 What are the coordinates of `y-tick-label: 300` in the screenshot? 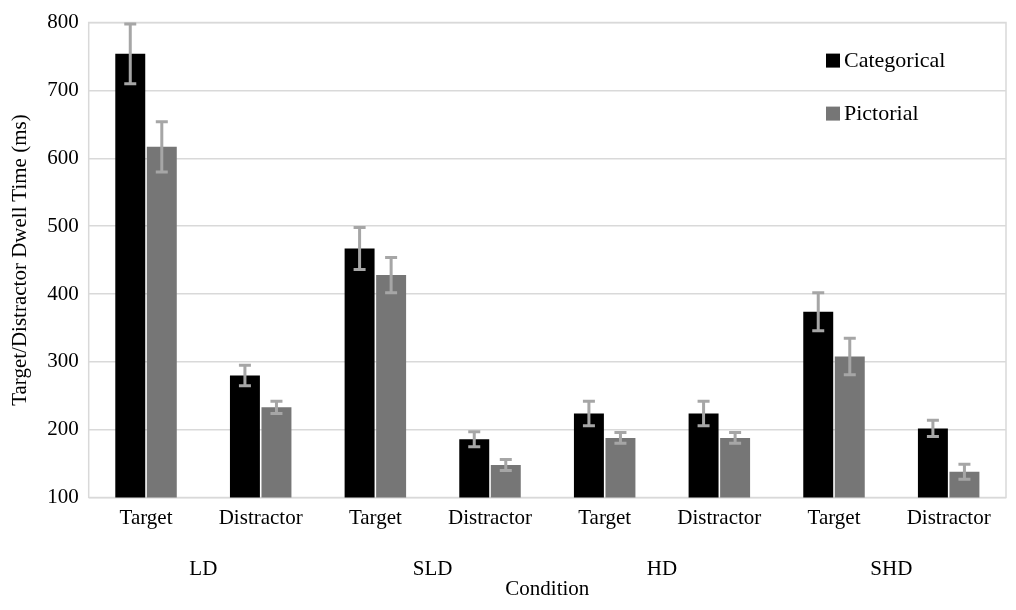 It's located at (63, 360).